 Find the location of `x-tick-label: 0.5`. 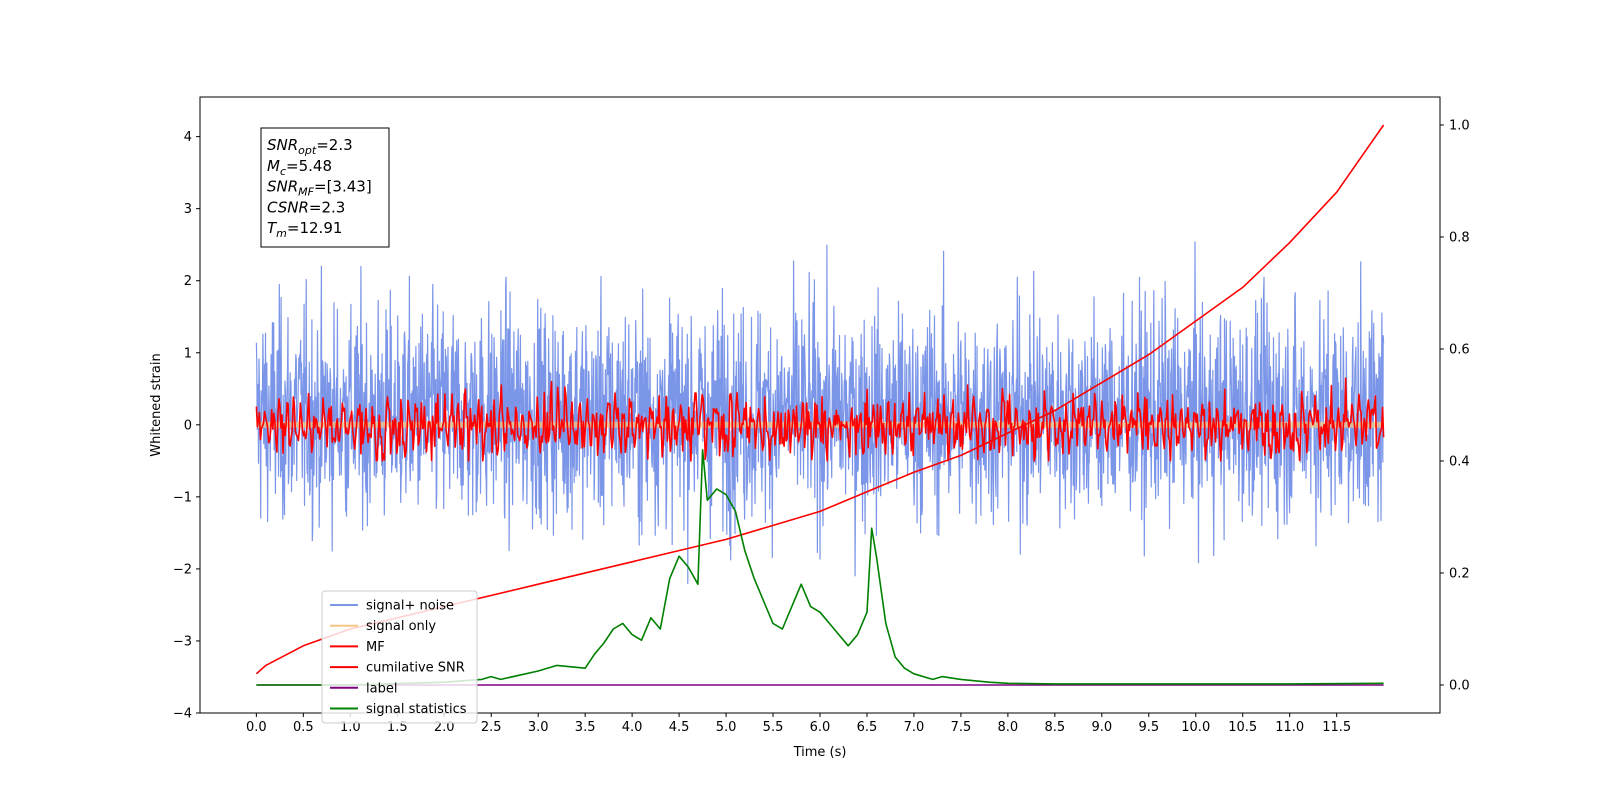

x-tick-label: 0.5 is located at coordinates (303, 727).